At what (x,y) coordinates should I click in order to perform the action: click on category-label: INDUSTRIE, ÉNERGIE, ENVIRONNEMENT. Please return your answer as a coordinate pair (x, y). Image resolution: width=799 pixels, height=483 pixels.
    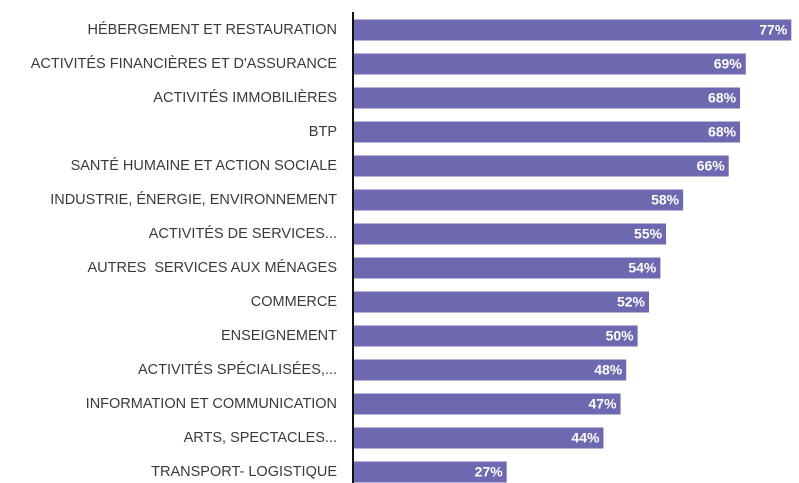
    Looking at the image, I should click on (193, 199).